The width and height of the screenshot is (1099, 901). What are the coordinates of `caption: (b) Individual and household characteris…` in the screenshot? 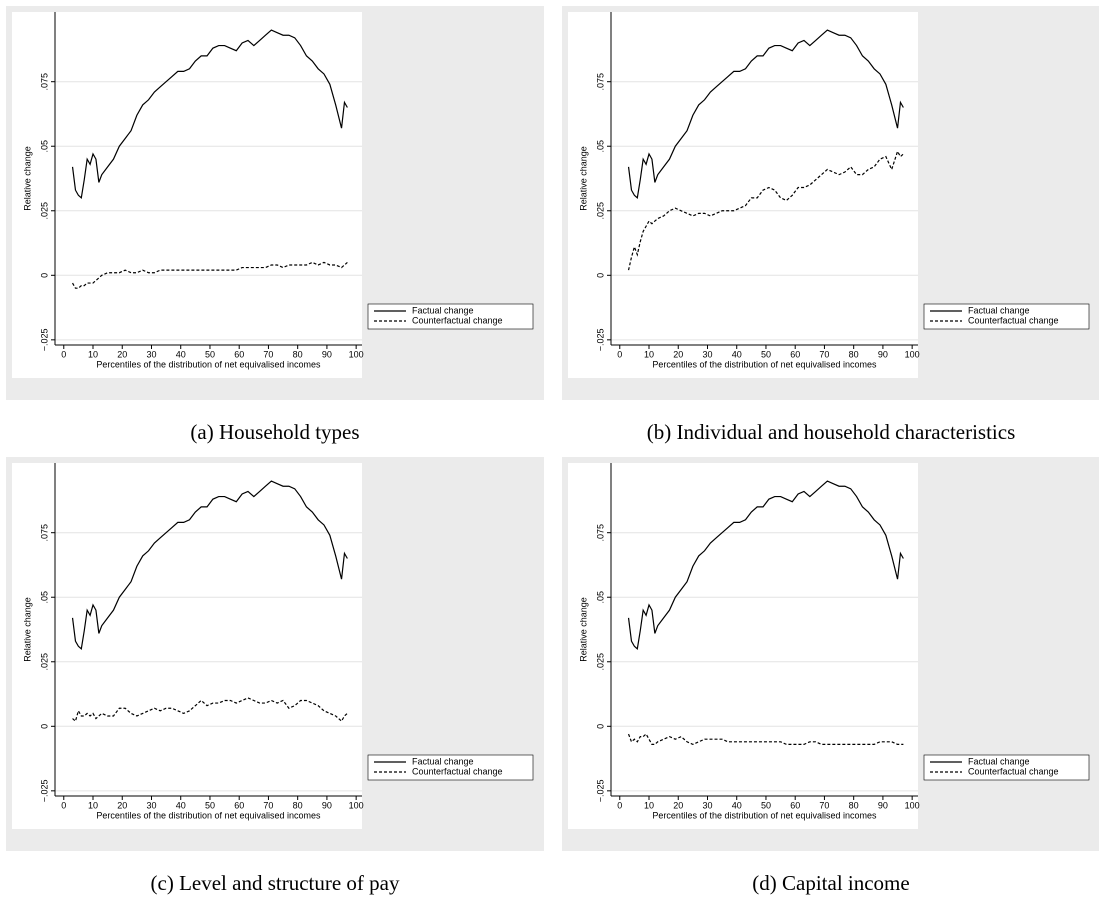 It's located at (831, 432).